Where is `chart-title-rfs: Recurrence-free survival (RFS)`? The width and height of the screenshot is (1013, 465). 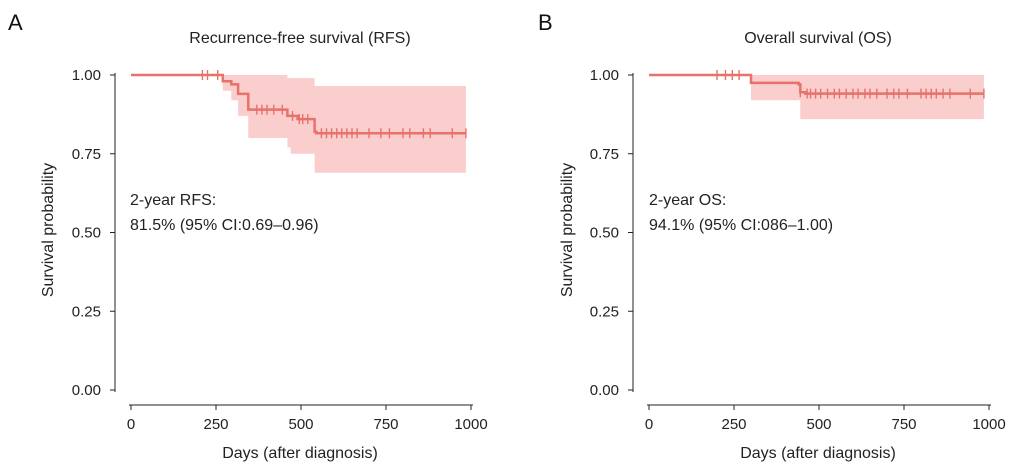 chart-title-rfs: Recurrence-free survival (RFS) is located at coordinates (299, 38).